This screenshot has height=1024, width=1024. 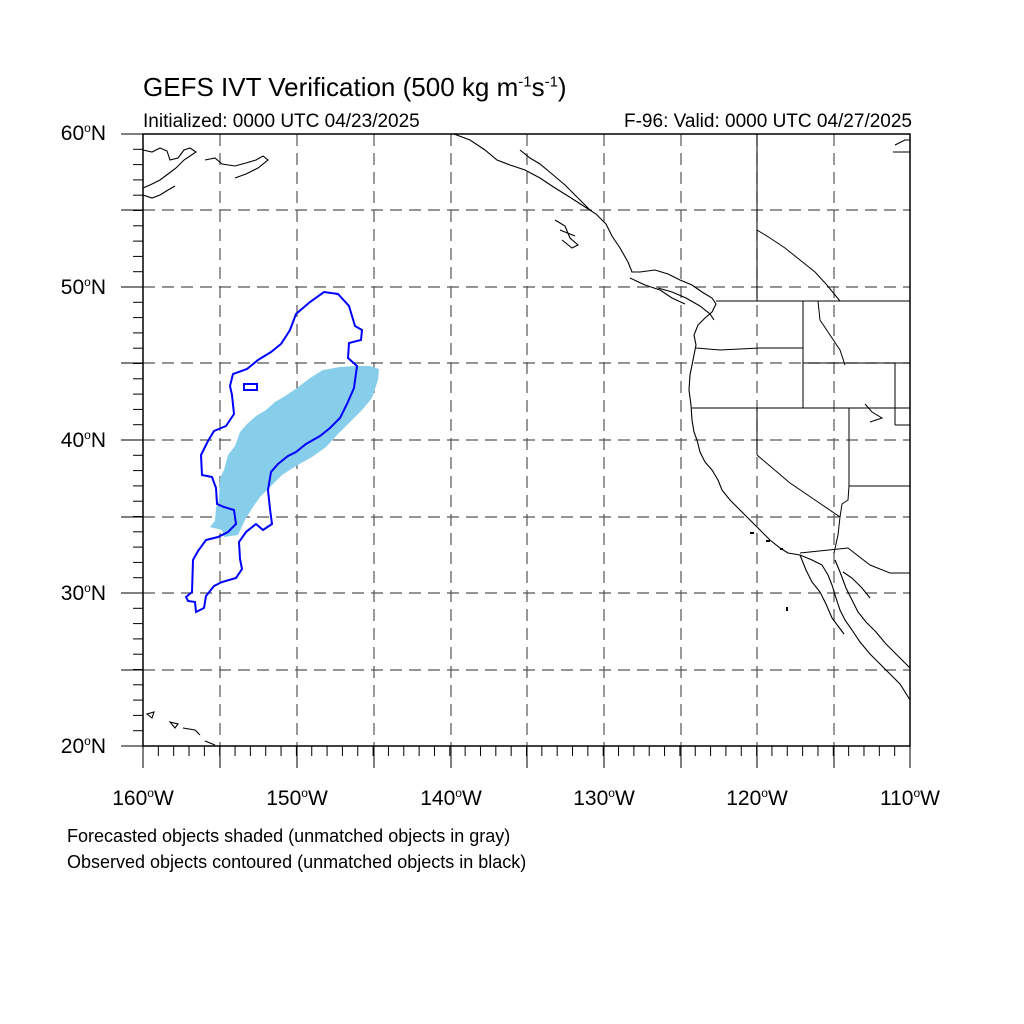 I want to click on political-boundaries, so click(x=801, y=354).